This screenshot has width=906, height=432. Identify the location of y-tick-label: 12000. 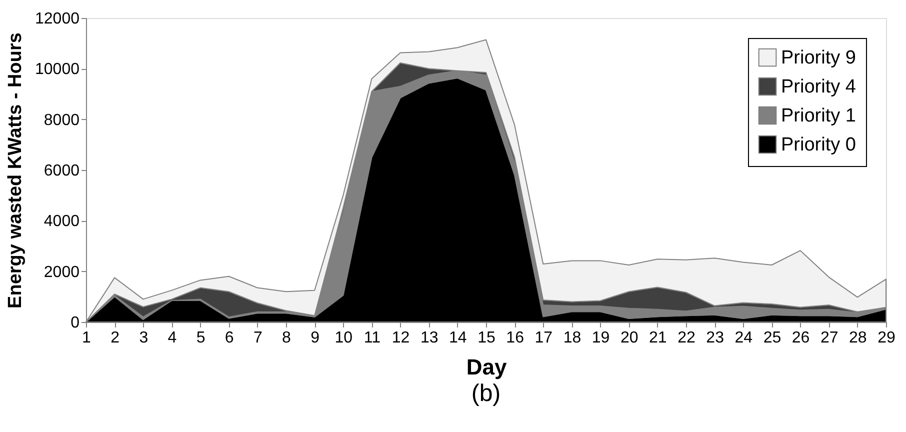
(57, 19).